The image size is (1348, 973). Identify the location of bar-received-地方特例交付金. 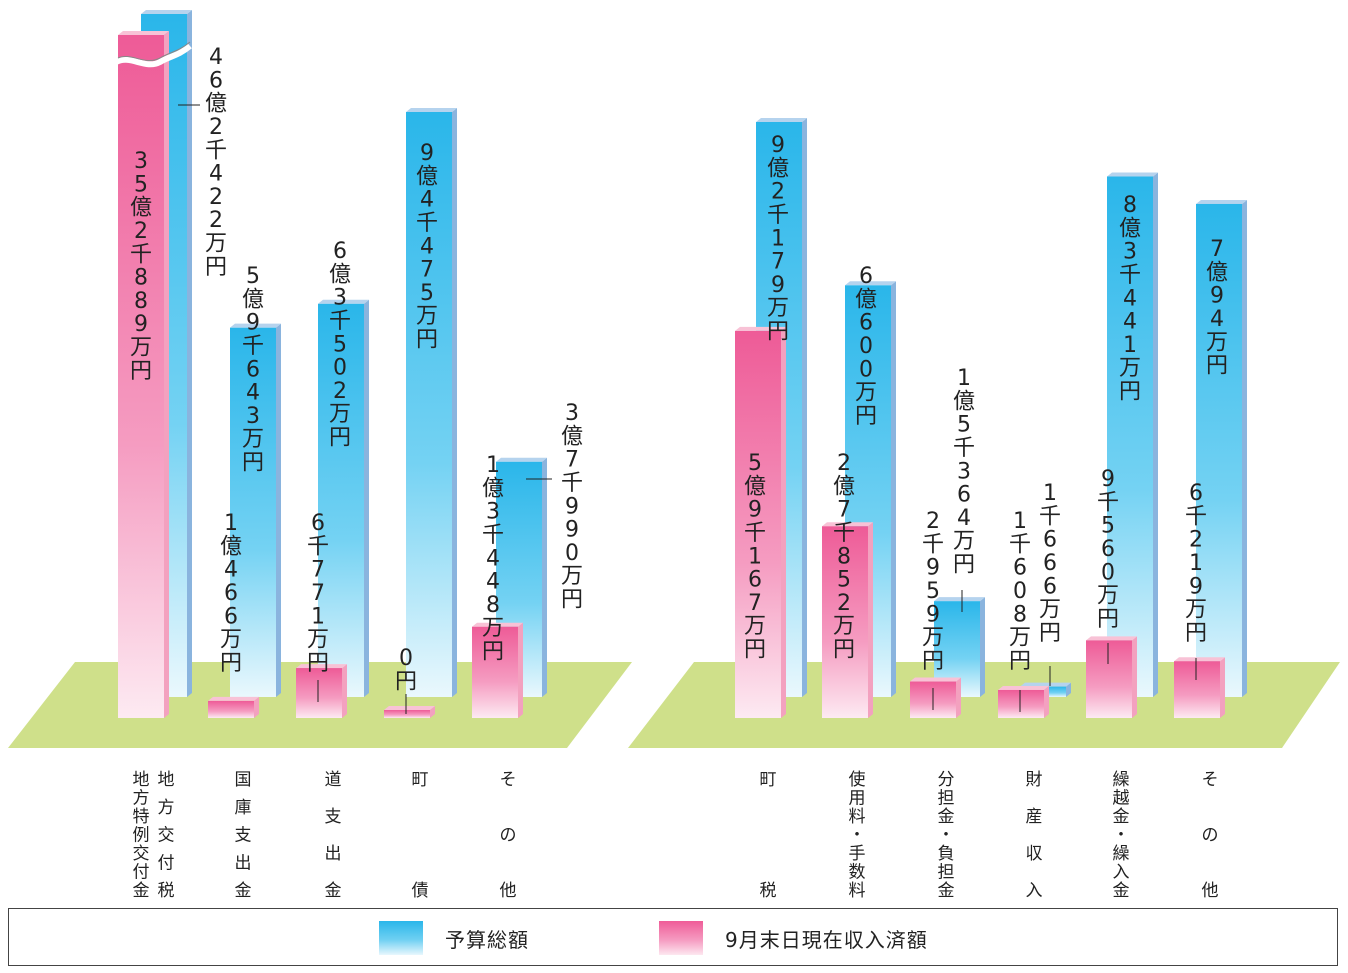
(143, 374).